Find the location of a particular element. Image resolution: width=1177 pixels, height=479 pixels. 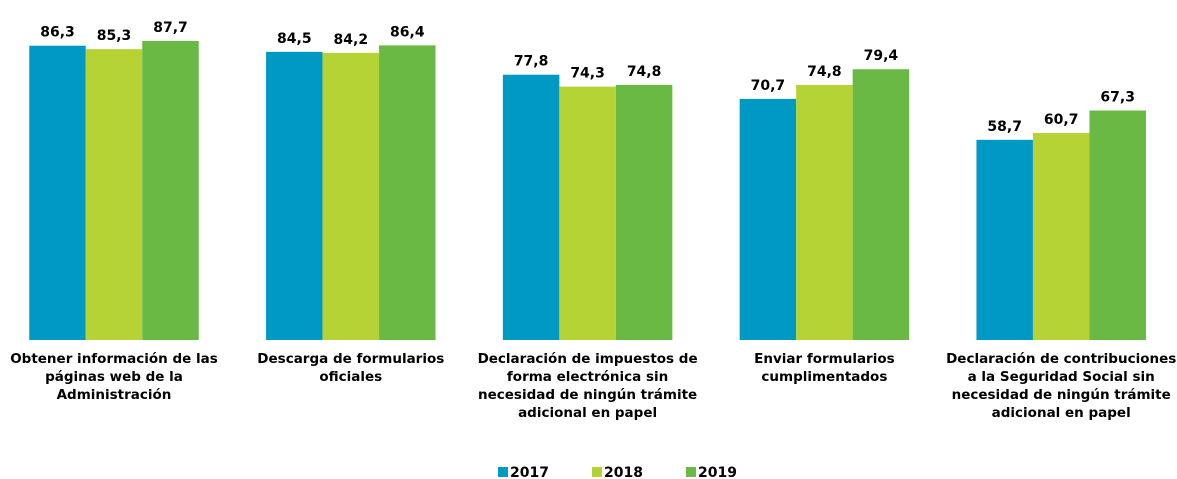

category-label: Descarga de formularios oficiales is located at coordinates (351, 368).